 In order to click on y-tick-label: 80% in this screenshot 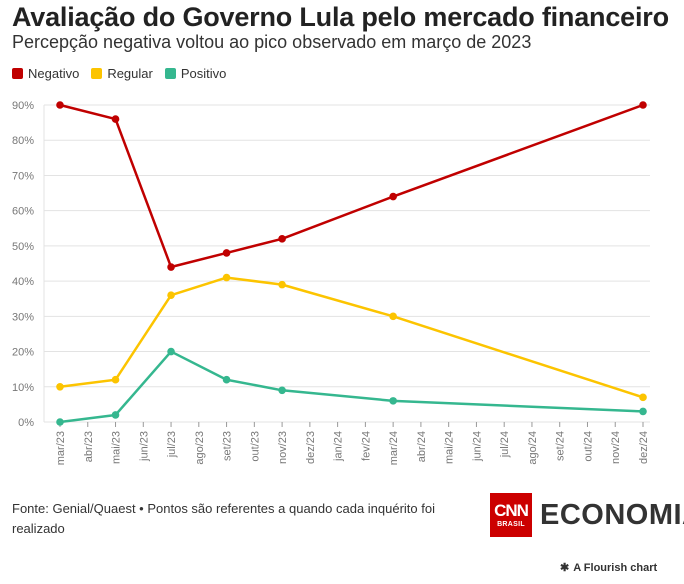, I will do `click(23, 141)`.